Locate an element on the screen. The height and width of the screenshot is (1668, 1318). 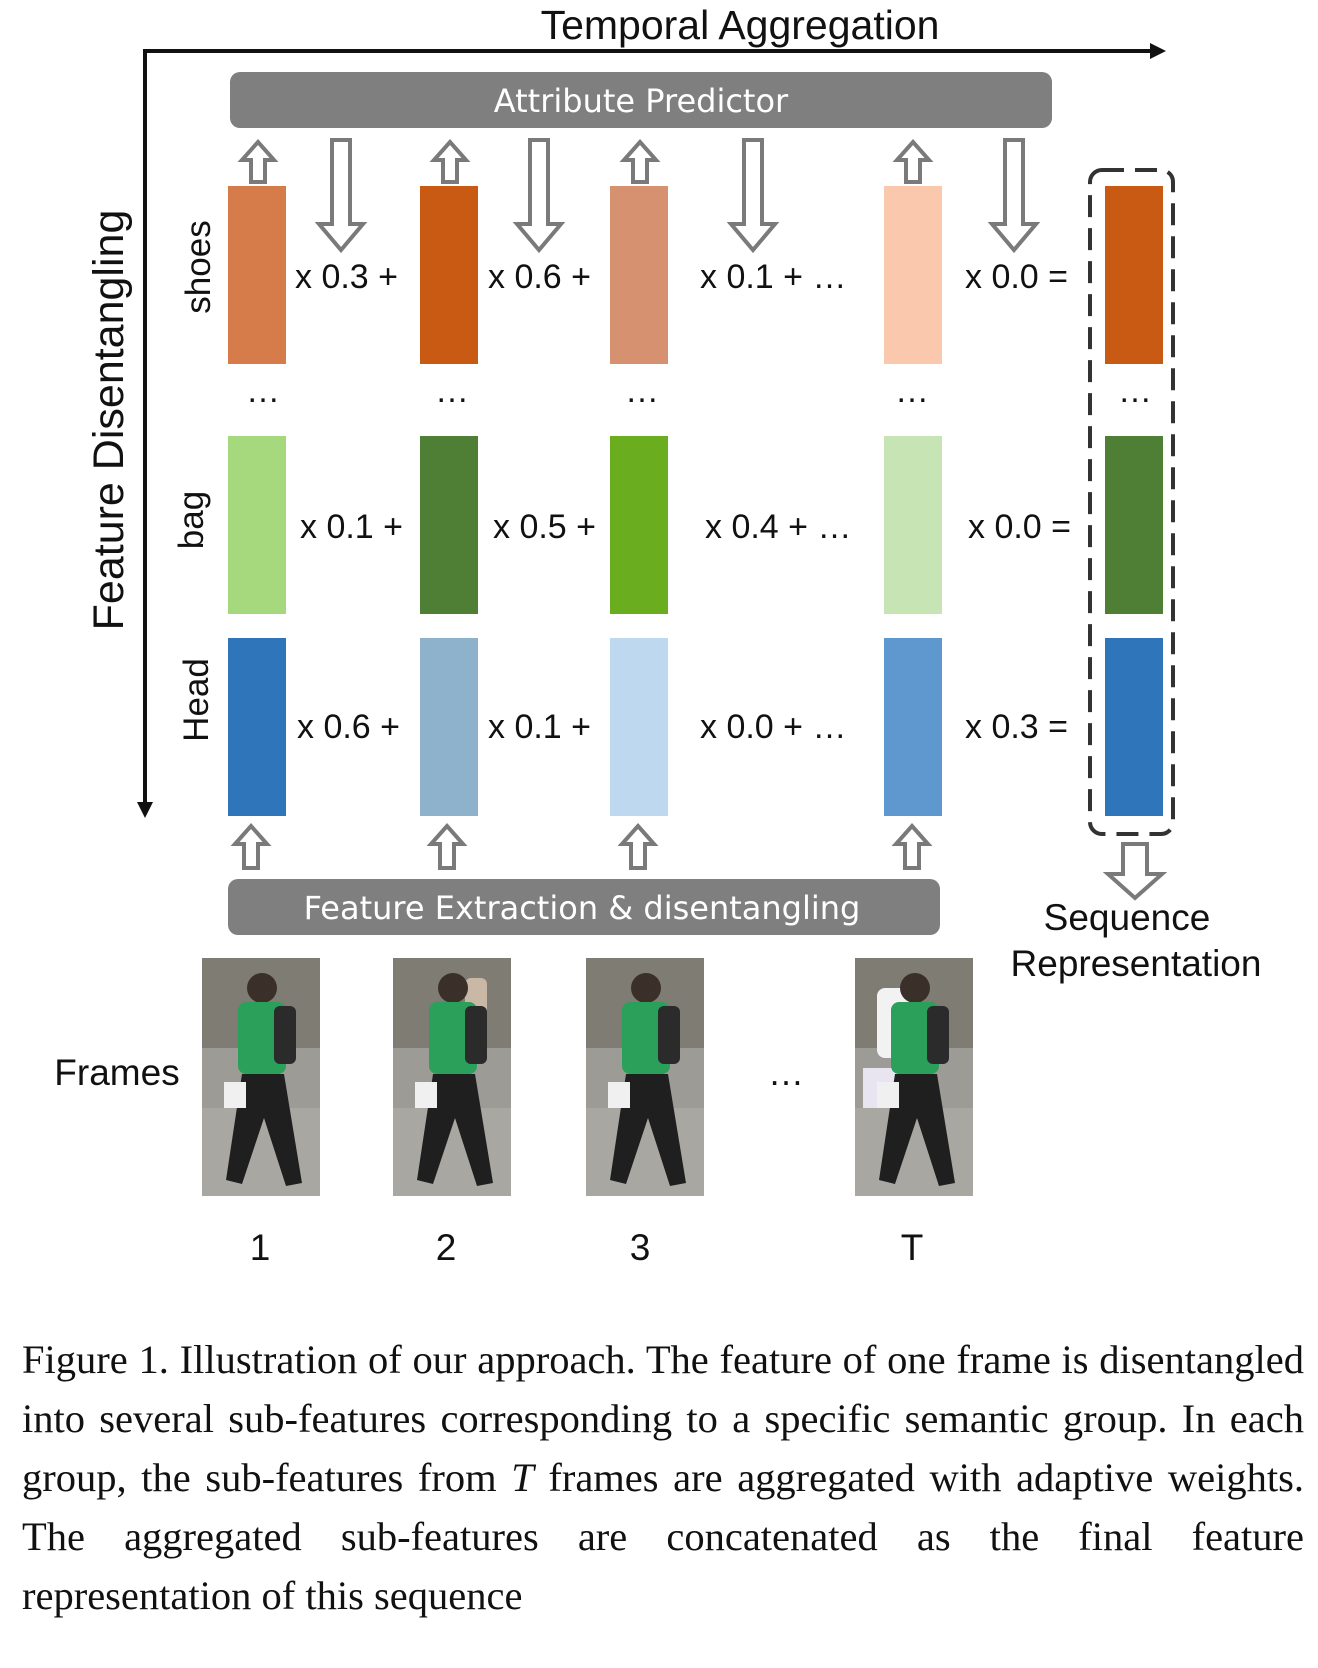
disentangling-axis-label: Feature Disentangling is located at coordinates (109, 420).